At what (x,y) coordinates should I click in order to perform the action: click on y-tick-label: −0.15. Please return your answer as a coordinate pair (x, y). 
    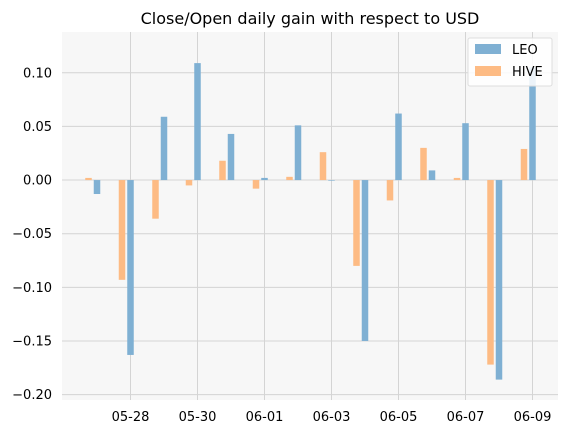
    Looking at the image, I should click on (32, 341).